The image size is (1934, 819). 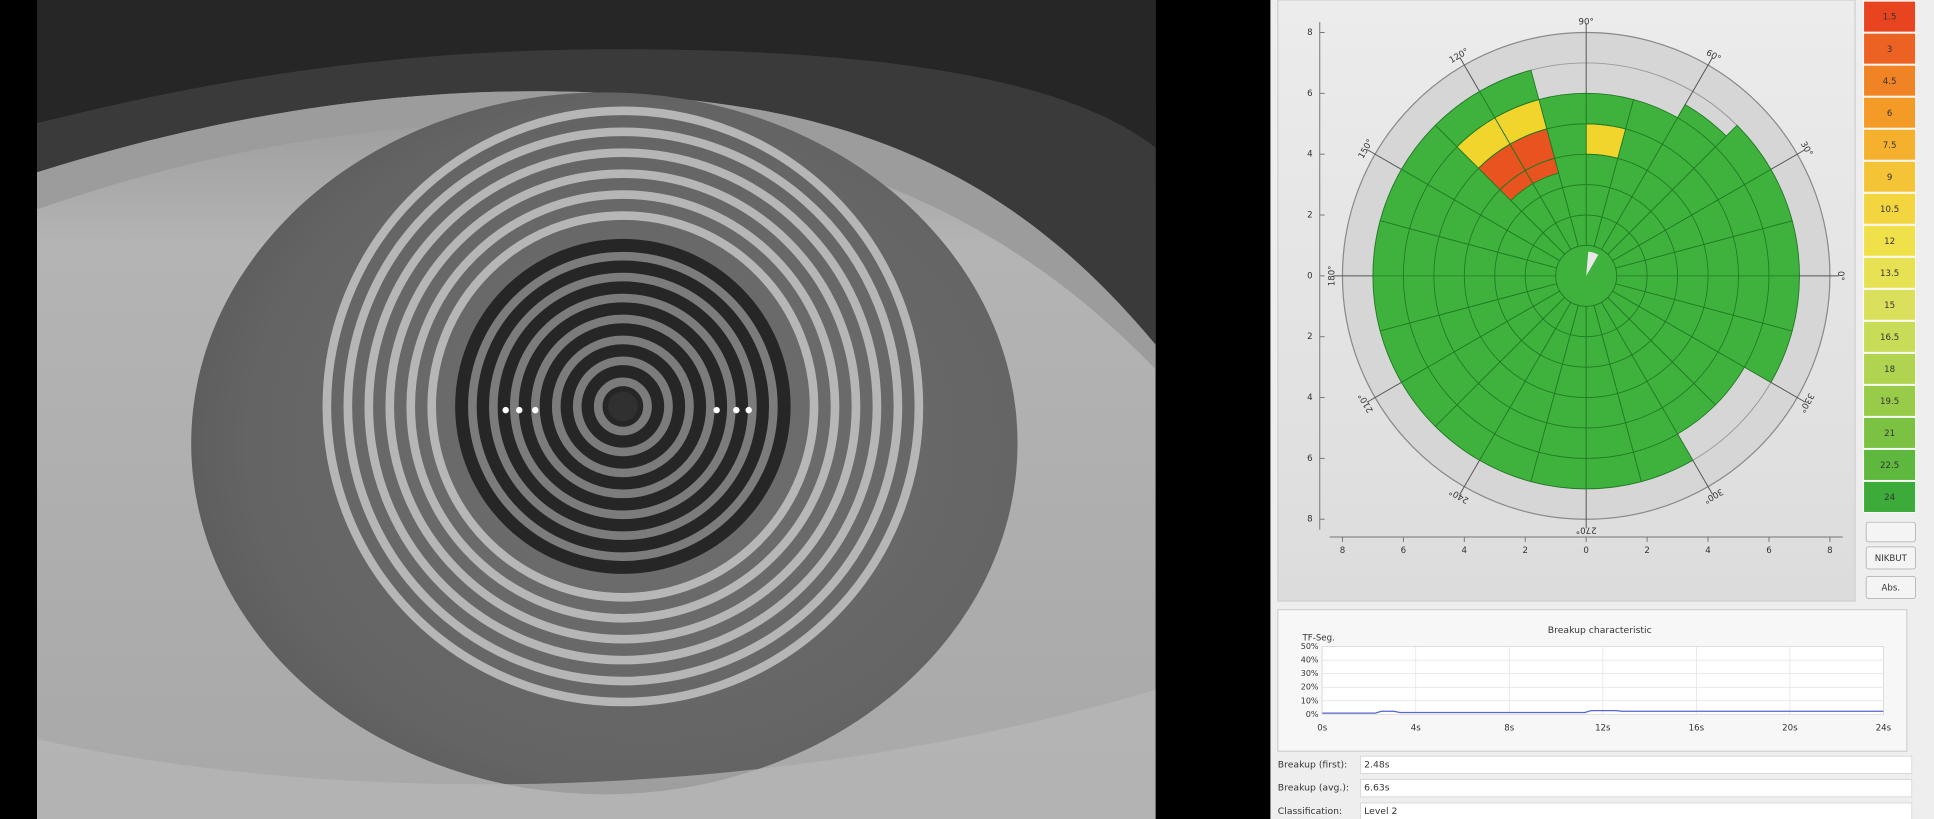 What do you see at coordinates (1603, 712) in the screenshot?
I see `trace-line` at bounding box center [1603, 712].